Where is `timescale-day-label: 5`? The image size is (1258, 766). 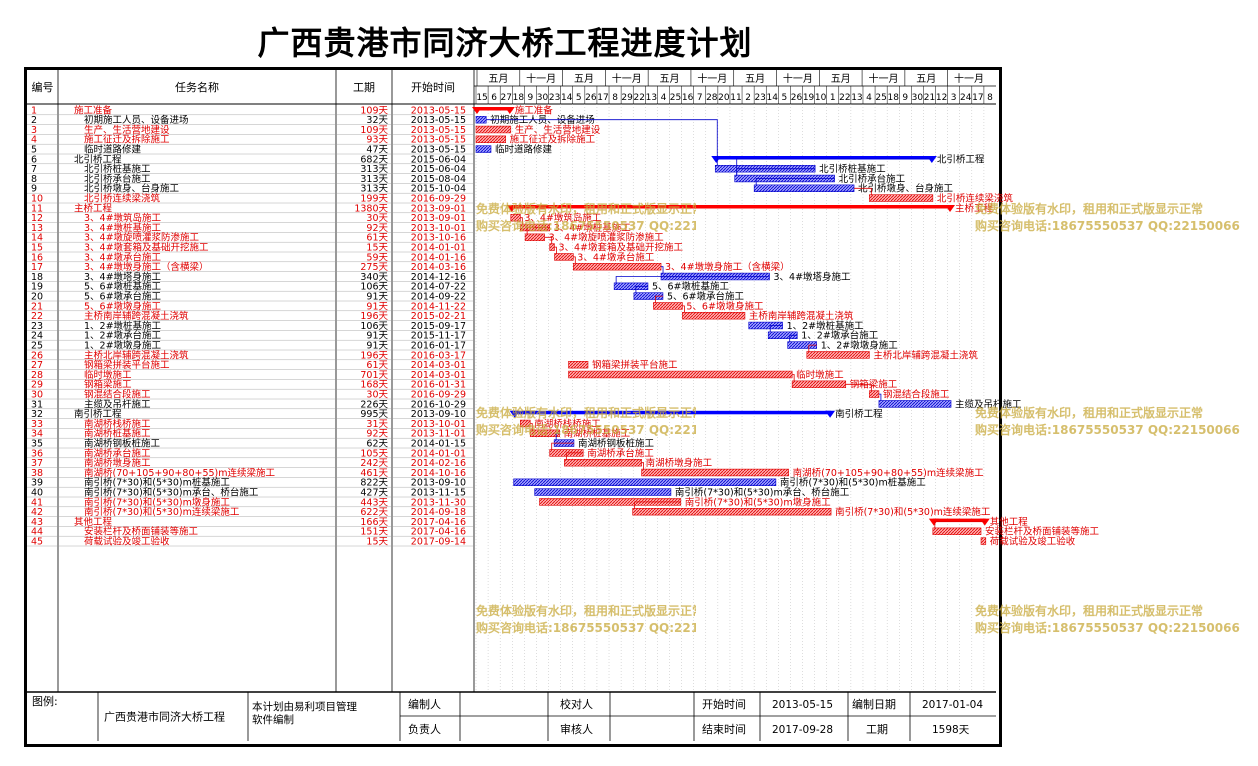
timescale-day-label: 5 is located at coordinates (579, 98).